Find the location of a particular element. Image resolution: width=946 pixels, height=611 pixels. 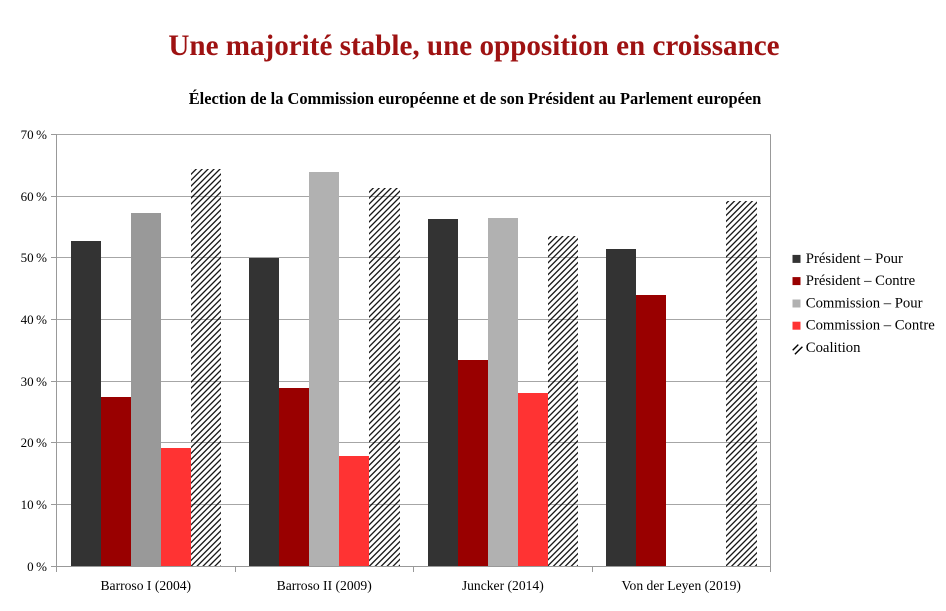

svg-text: Président – Contre is located at coordinates (861, 281).